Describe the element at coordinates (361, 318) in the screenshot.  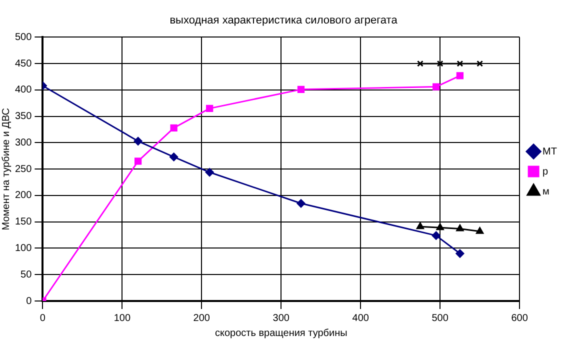
I see `x-tick-label: 400` at that location.